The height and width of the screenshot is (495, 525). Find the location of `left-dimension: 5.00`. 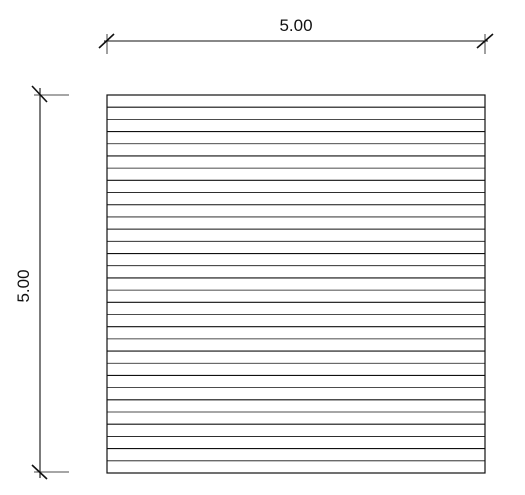

left-dimension: 5.00 is located at coordinates (41, 282).